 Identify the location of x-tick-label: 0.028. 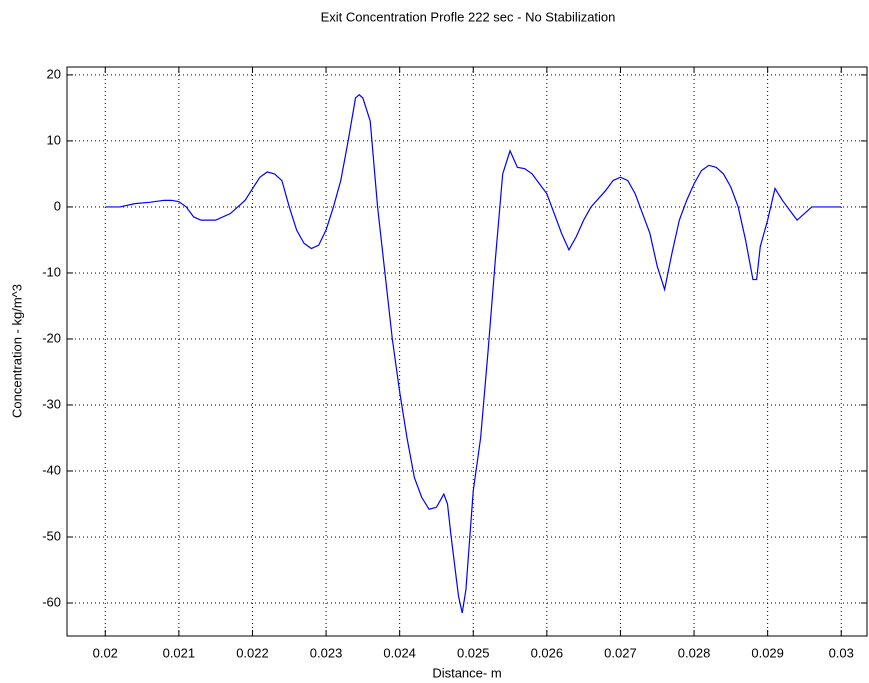
(694, 652).